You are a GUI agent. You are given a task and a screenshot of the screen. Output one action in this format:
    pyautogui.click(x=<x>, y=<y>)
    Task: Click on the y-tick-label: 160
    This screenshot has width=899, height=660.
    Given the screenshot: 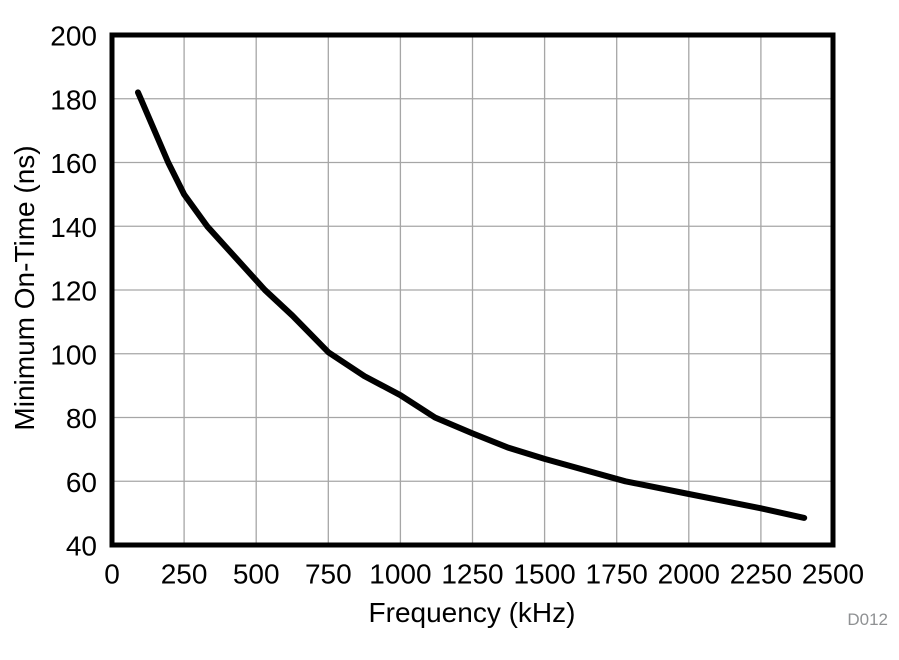 What is the action you would take?
    pyautogui.click(x=73, y=163)
    